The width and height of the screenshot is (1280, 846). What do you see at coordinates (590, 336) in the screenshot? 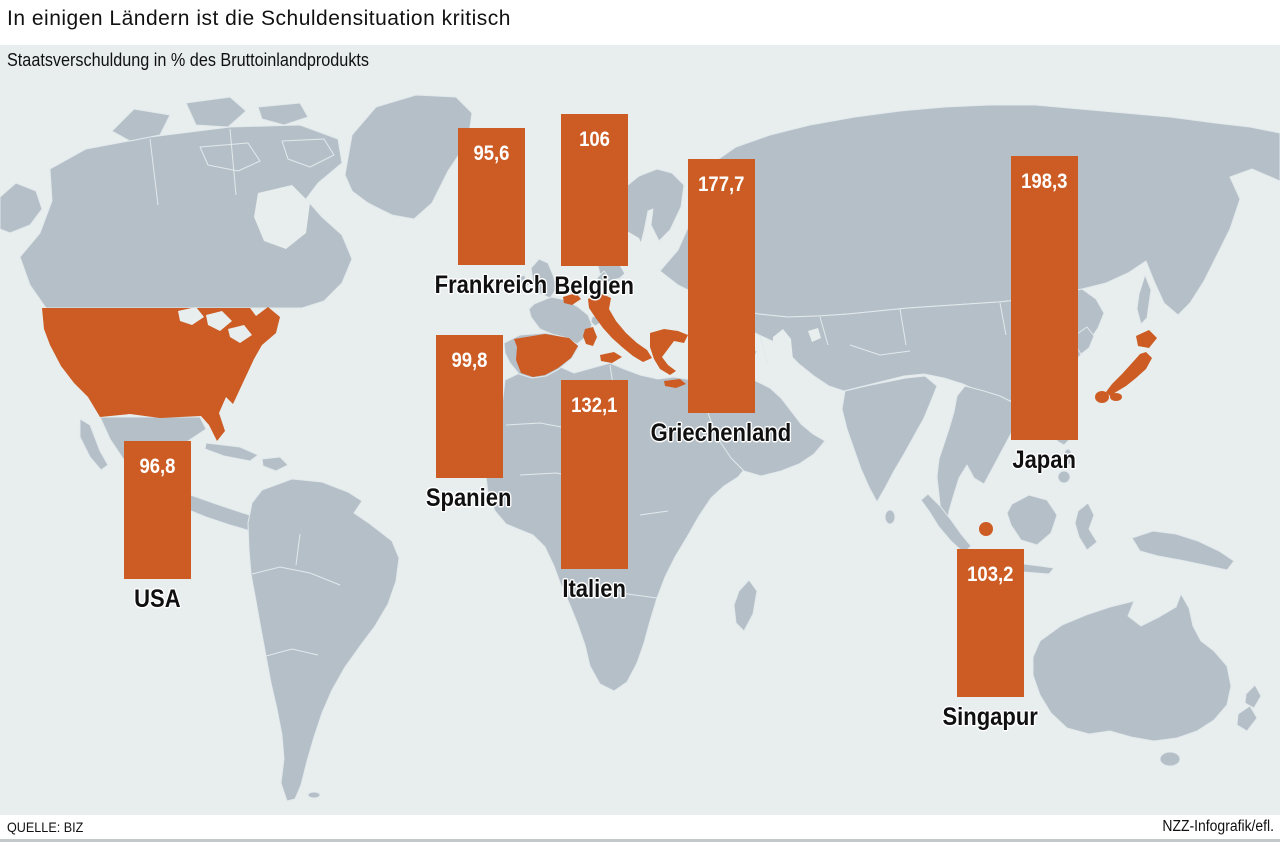
I see `map-sardinia-highlight` at bounding box center [590, 336].